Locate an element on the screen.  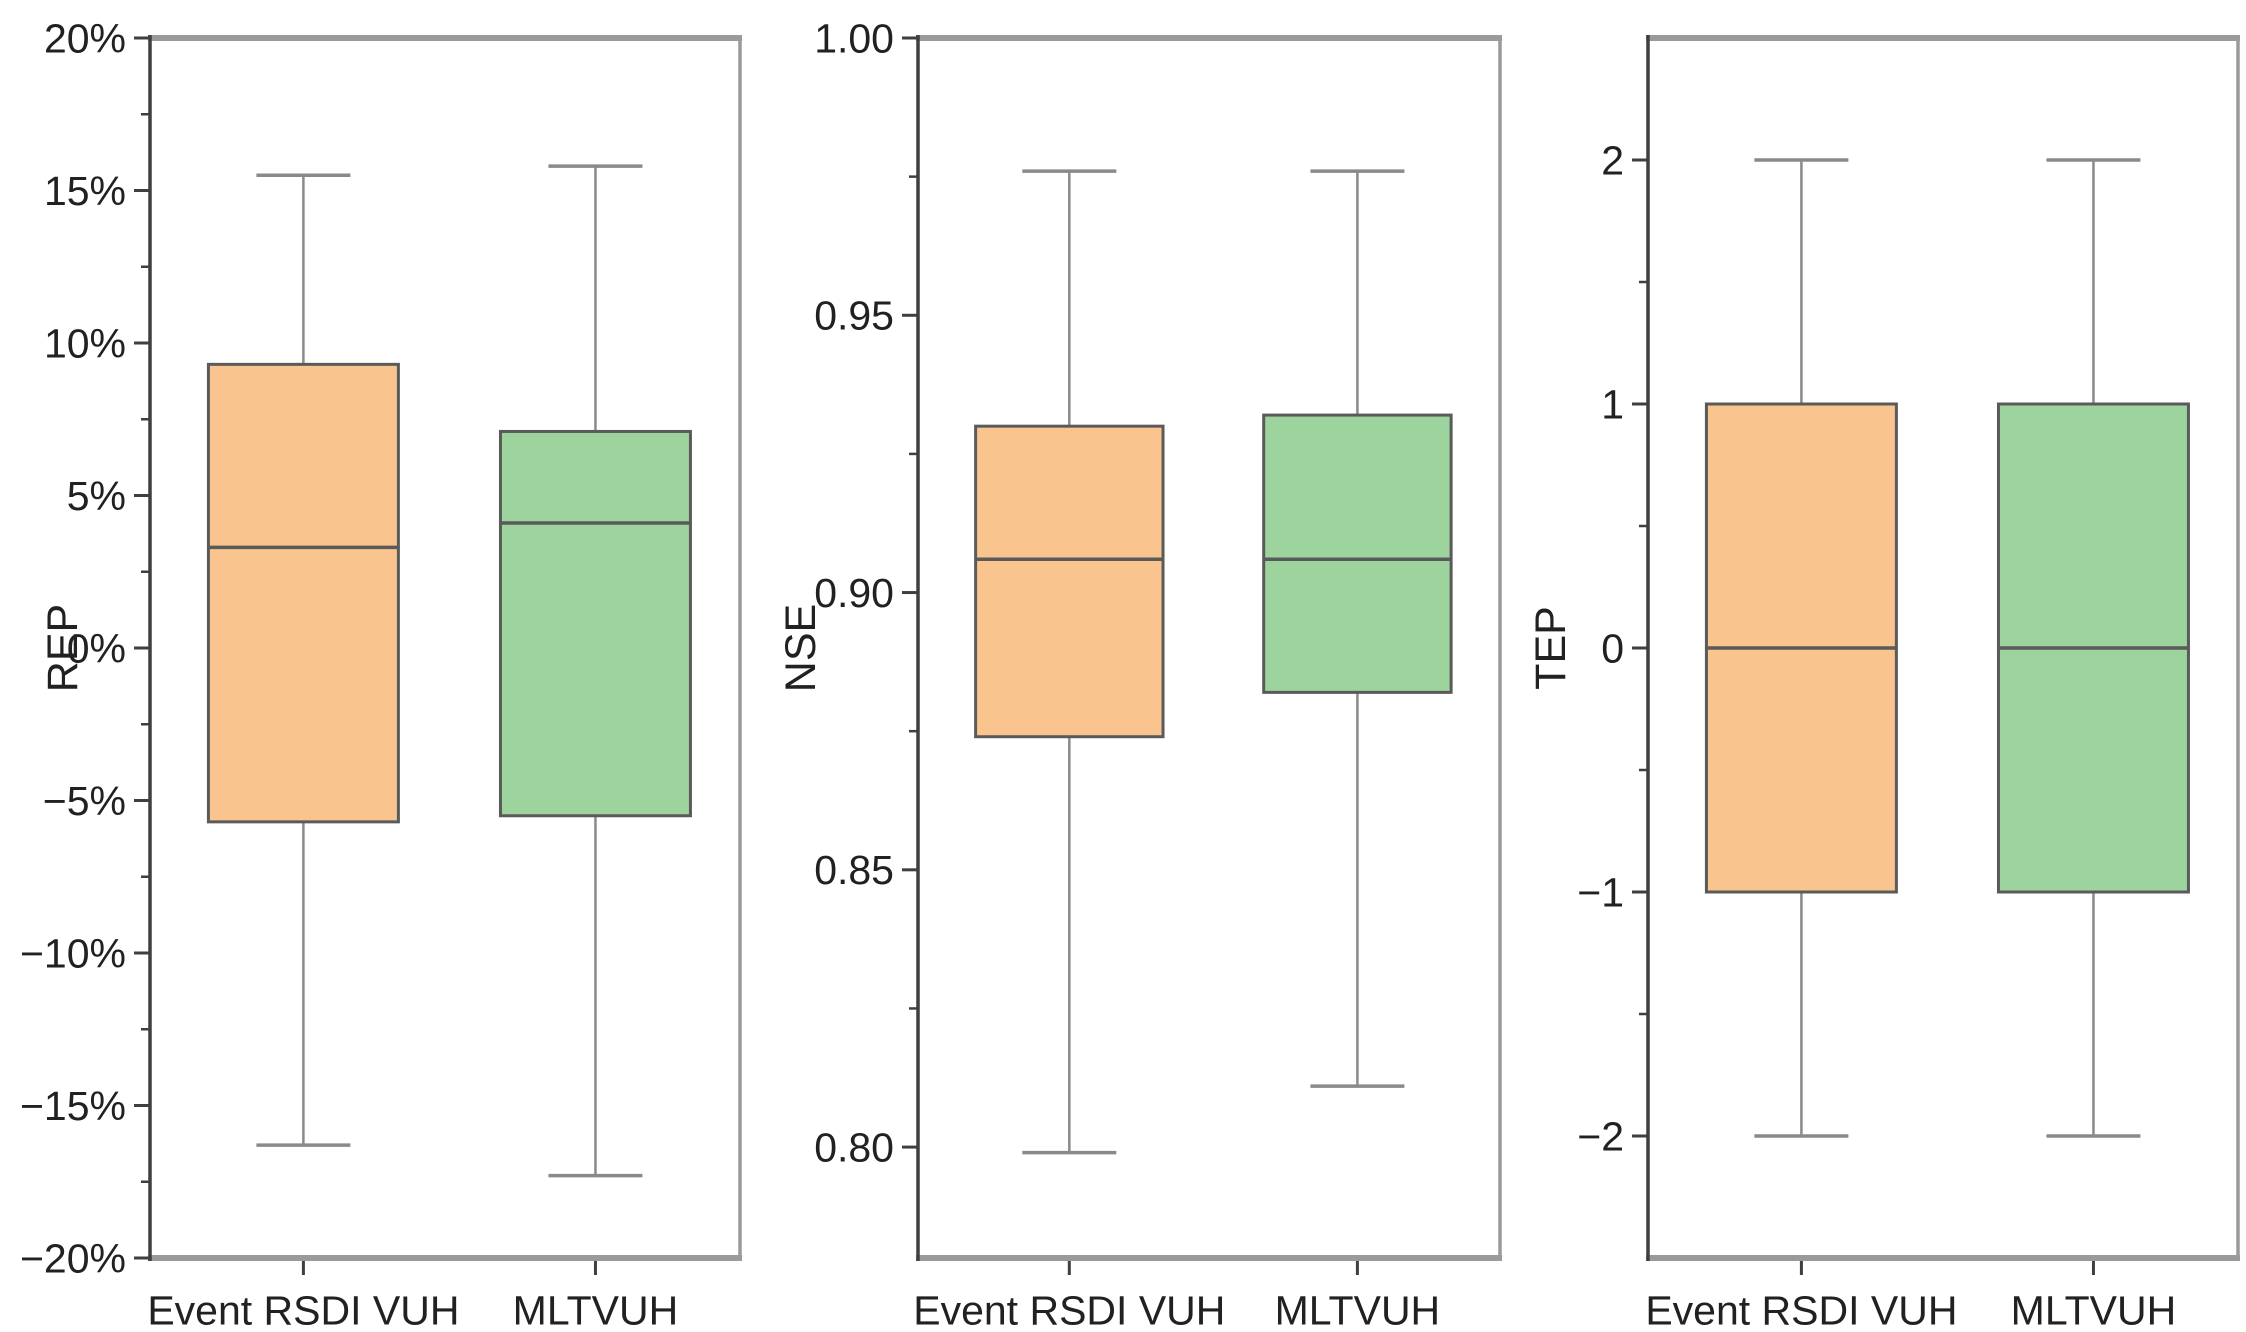
y-axis-label-tep: TEP is located at coordinates (1551, 648).